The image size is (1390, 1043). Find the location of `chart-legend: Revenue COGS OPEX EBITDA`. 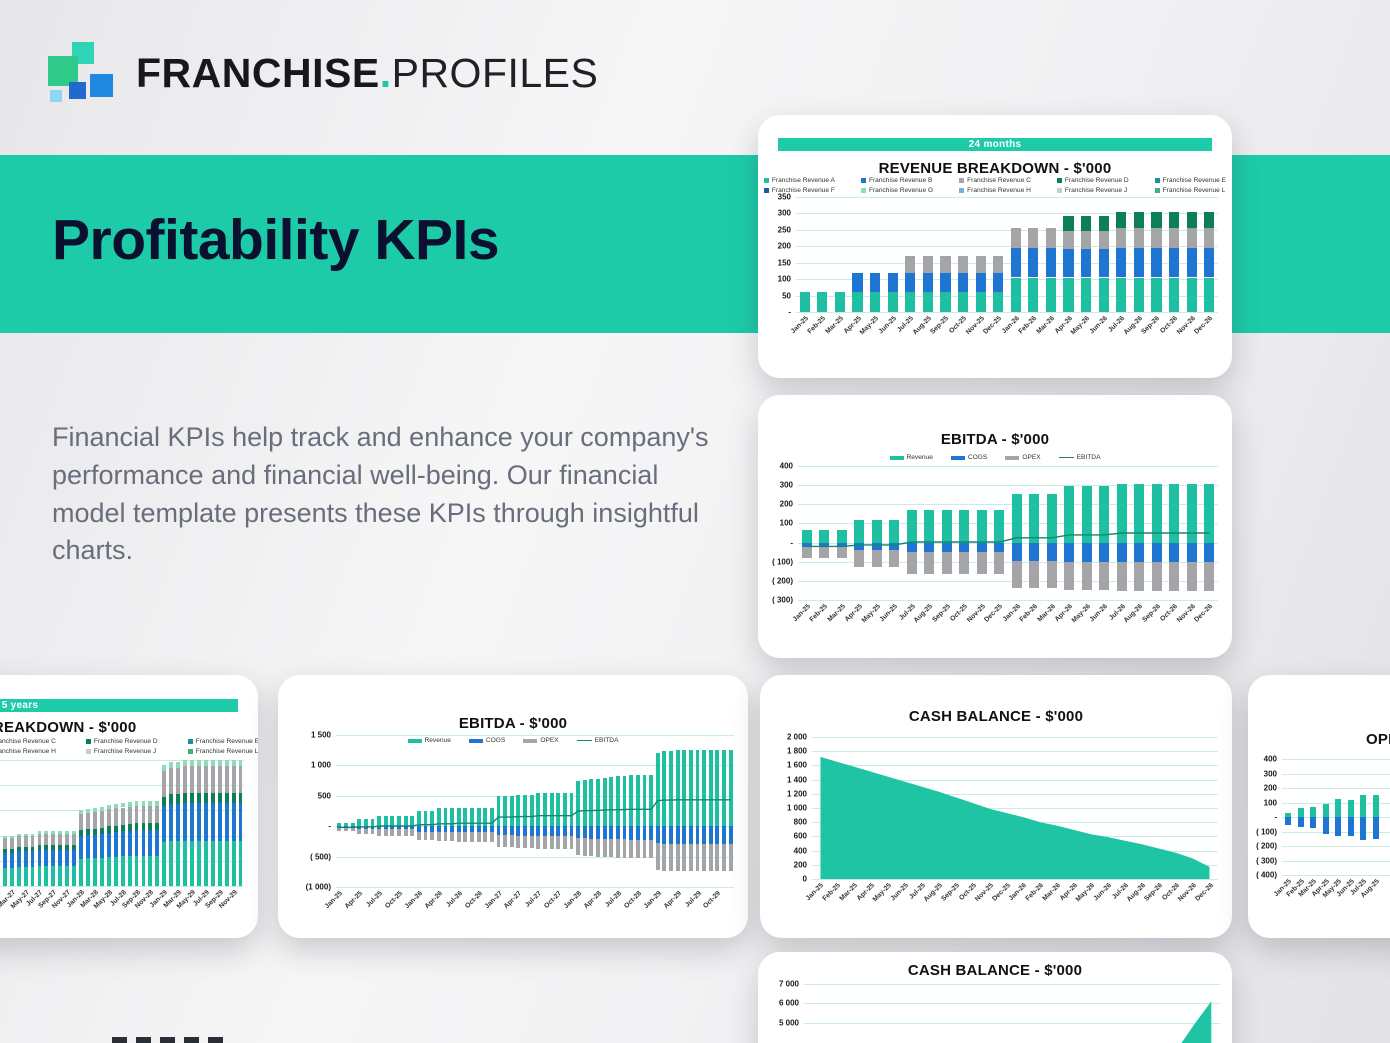

chart-legend: Revenue COGS OPEX EBITDA is located at coordinates (995, 457).